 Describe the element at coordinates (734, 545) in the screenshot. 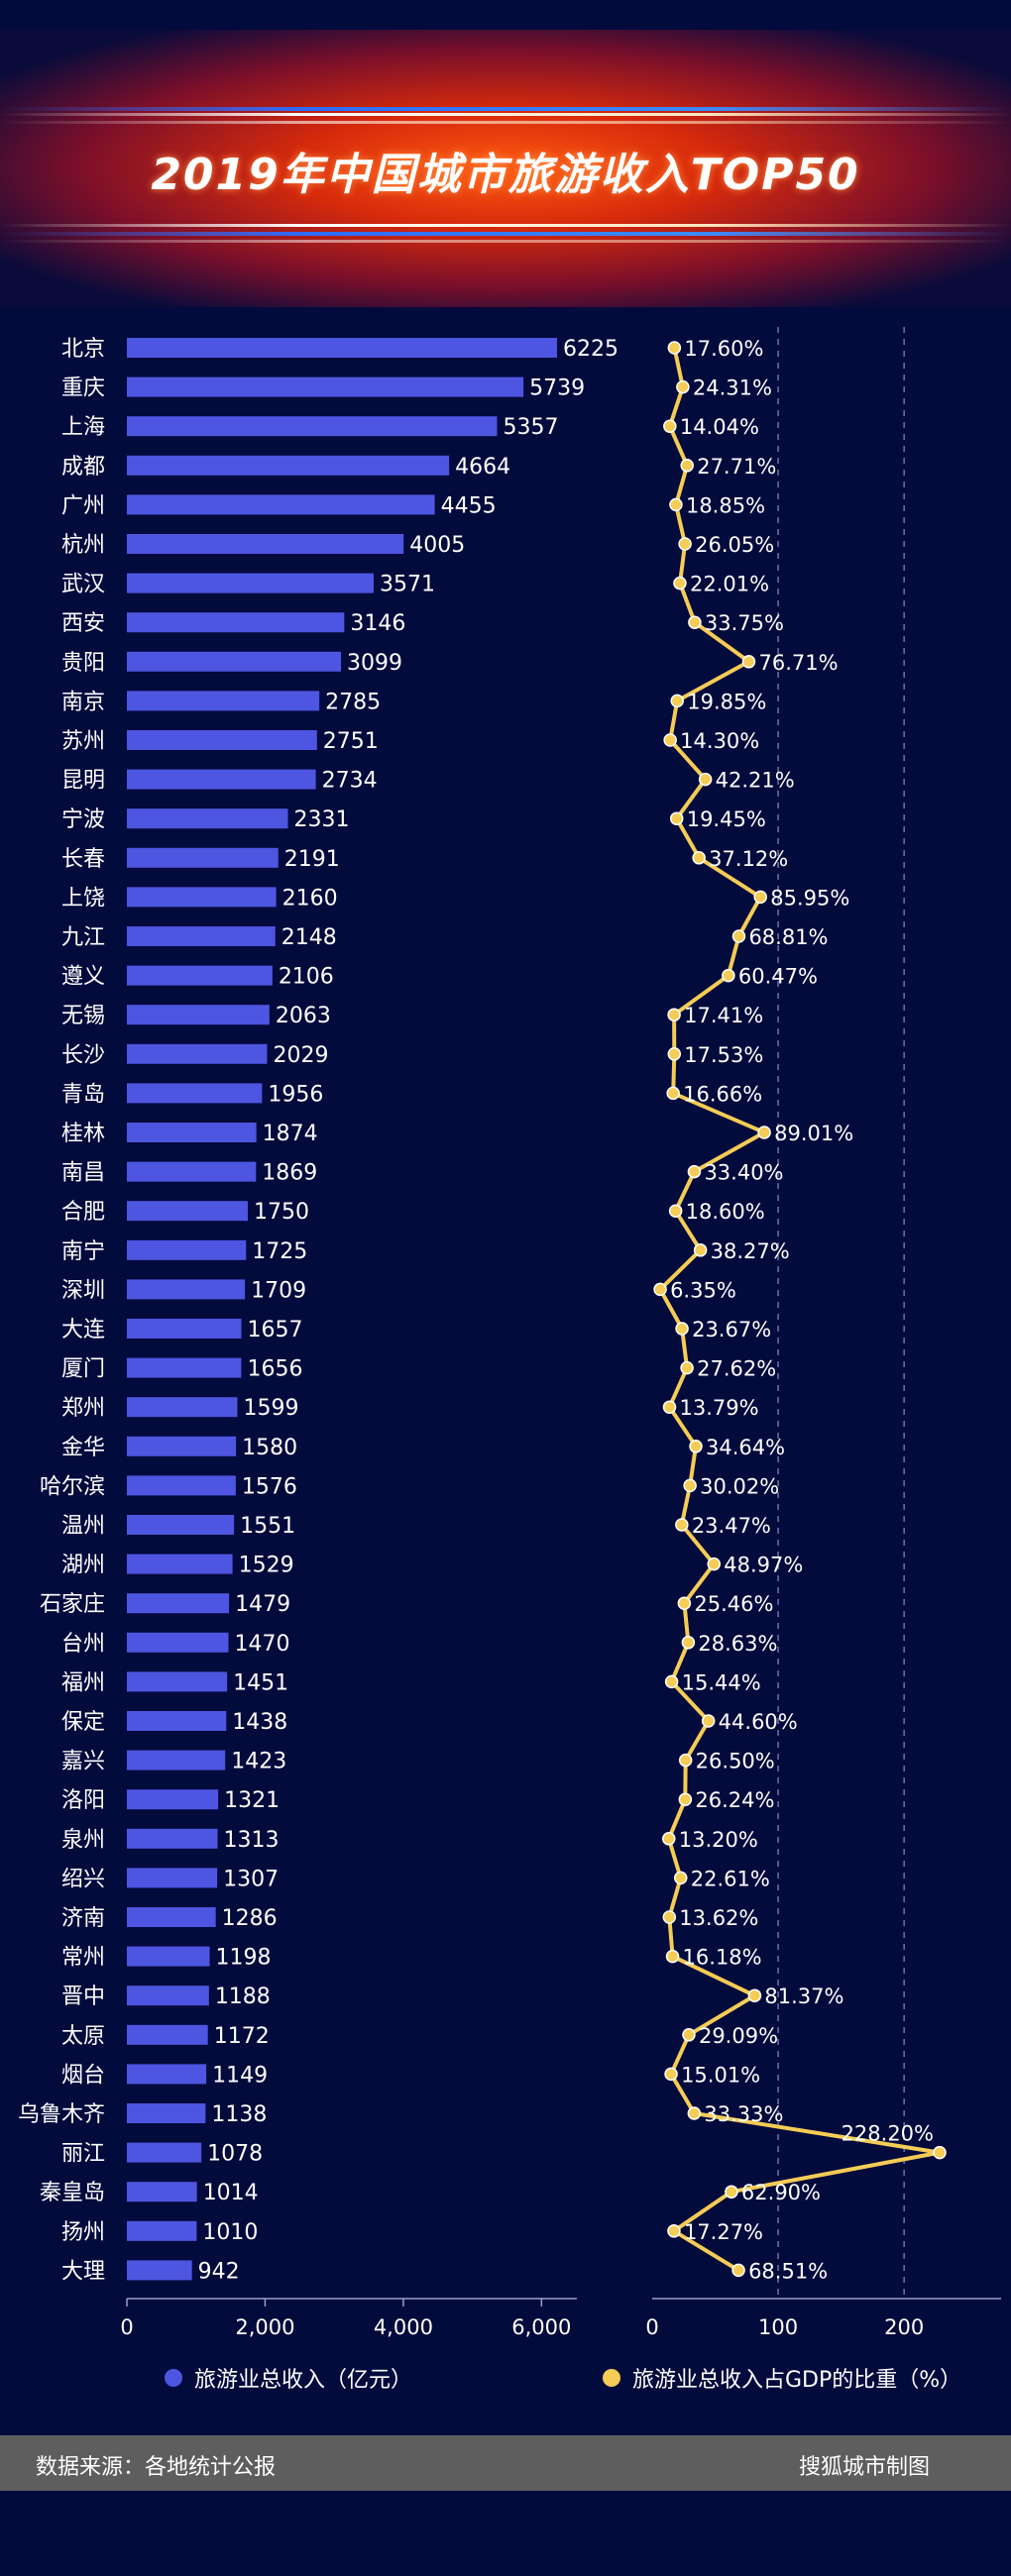

I see `line-value-label: 26.05%` at that location.